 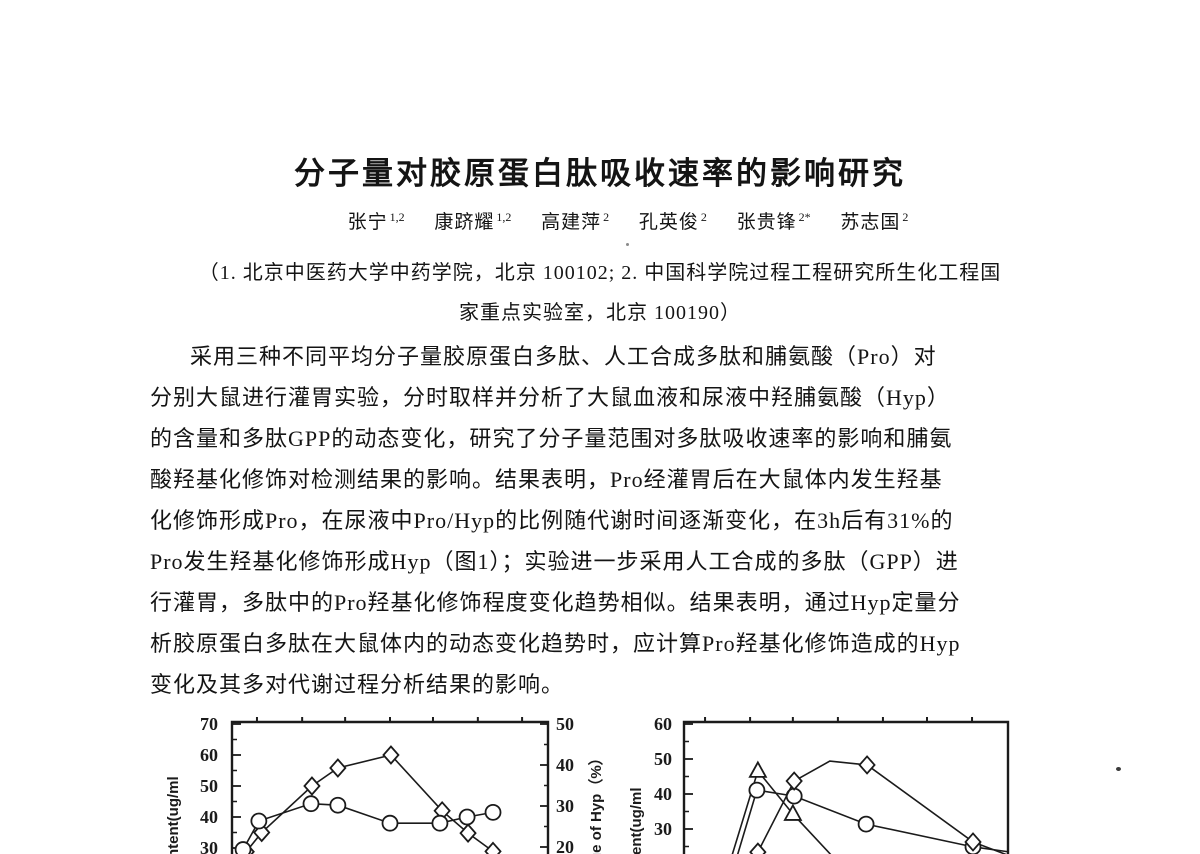 I want to click on abstract-line: 采用三种不同平均分子量胶原蛋白多肽、人工合成多肽和脯氨酸（Pro）对, so click(x=563, y=356).